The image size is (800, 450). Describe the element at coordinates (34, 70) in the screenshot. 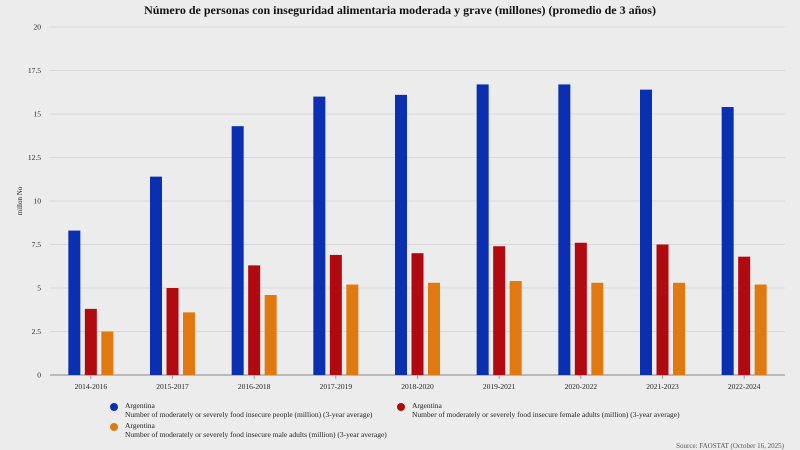

I see `y-tick-label: 17.5` at that location.